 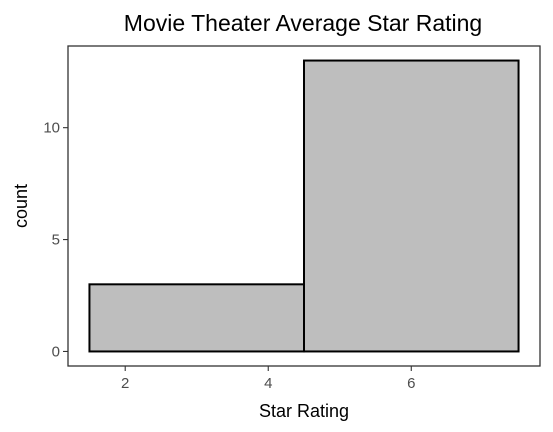 What do you see at coordinates (304, 411) in the screenshot?
I see `x-axis-title: Star Rating` at bounding box center [304, 411].